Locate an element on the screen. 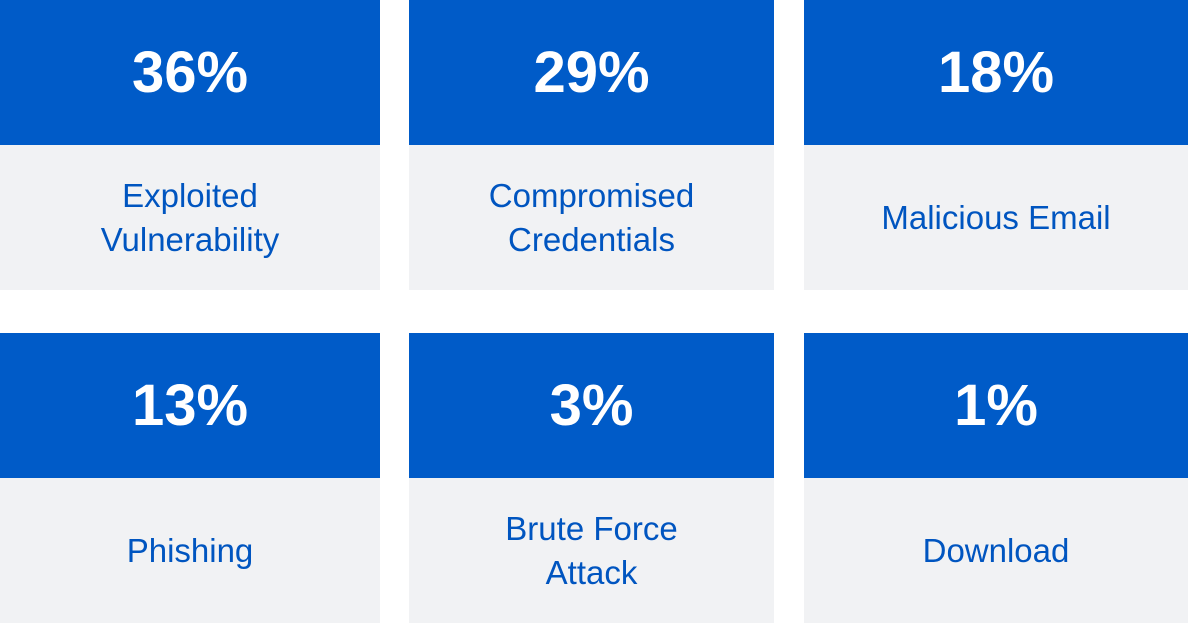 This screenshot has width=1188, height=624. stat-card-body: Phishing is located at coordinates (190, 550).